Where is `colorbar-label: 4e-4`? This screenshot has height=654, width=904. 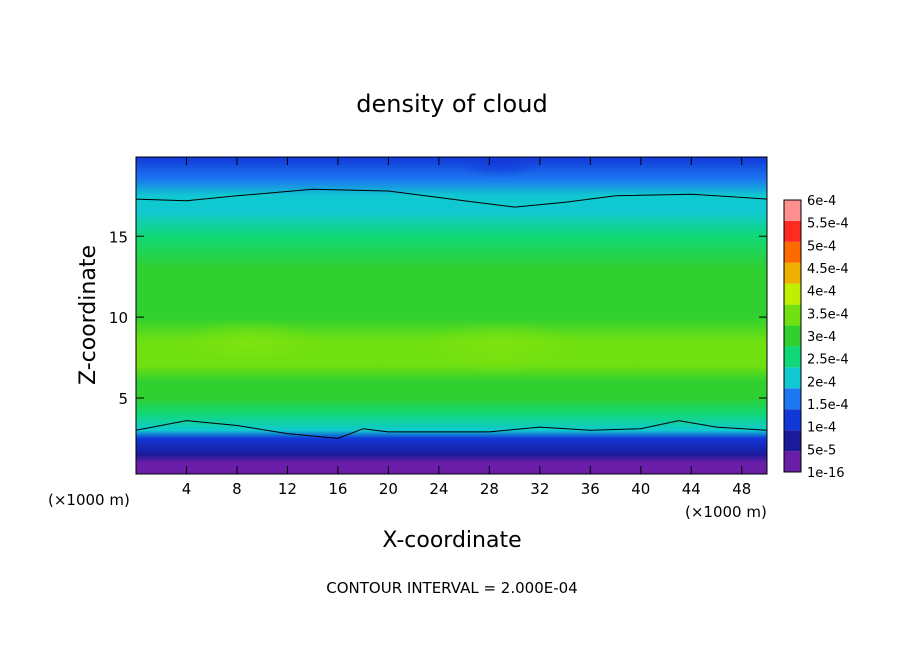 colorbar-label: 4e-4 is located at coordinates (821, 292).